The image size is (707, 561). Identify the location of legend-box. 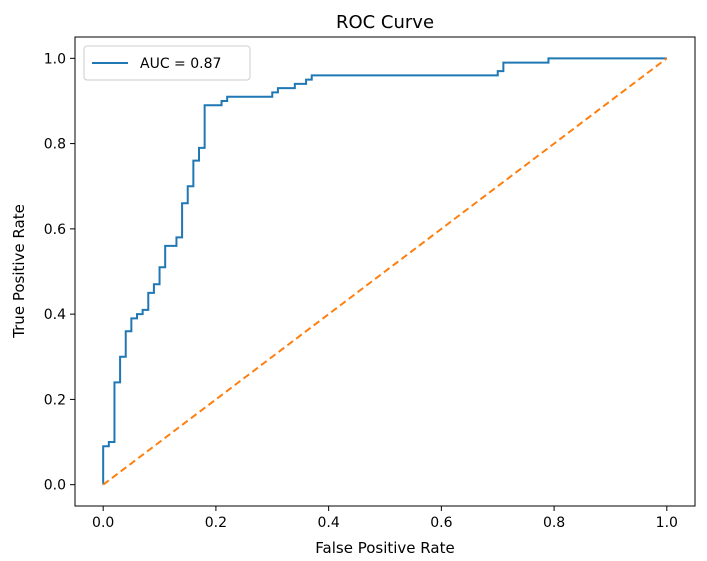
(167, 63).